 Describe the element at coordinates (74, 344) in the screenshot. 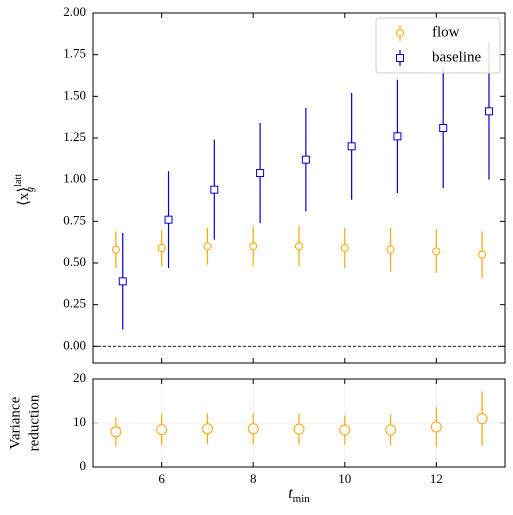

I see `y-tick-label: 0.00` at that location.